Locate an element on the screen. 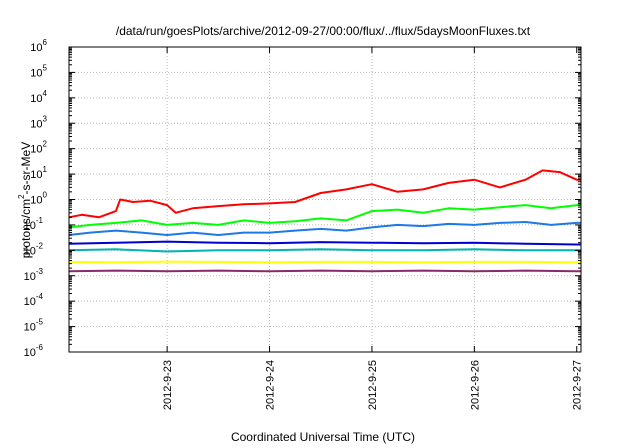 This screenshot has height=448, width=640. y-tick-label: 10⁰ is located at coordinates (38, 199).